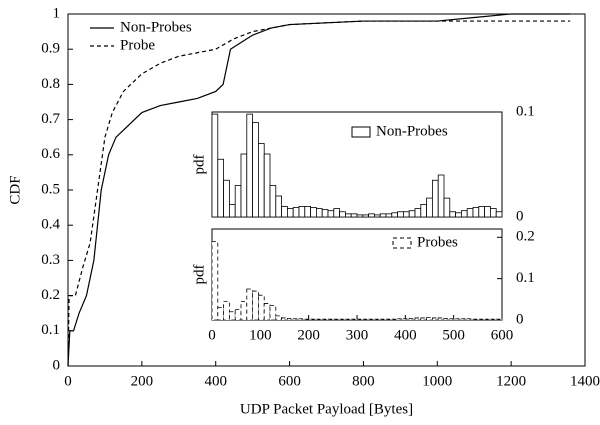 The image size is (600, 425). What do you see at coordinates (363, 381) in the screenshot?
I see `x-tick-label: 800` at bounding box center [363, 381].